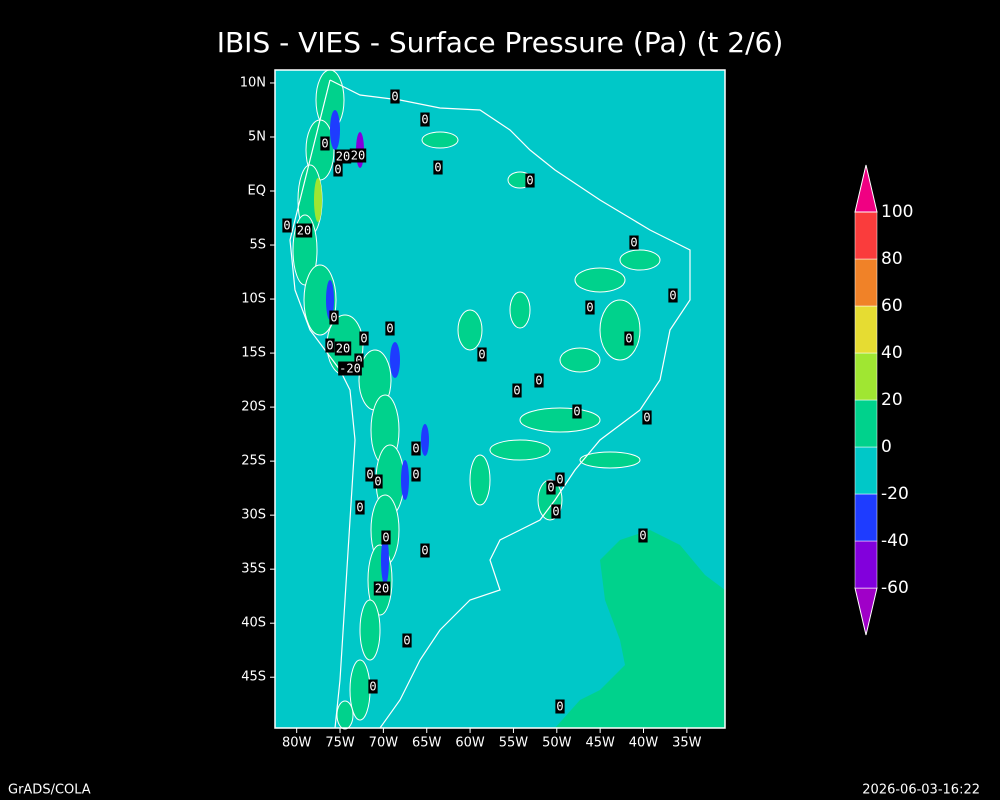 Image resolution: width=1000 pixels, height=800 pixels. I want to click on y-tick-label: 5N, so click(257, 136).